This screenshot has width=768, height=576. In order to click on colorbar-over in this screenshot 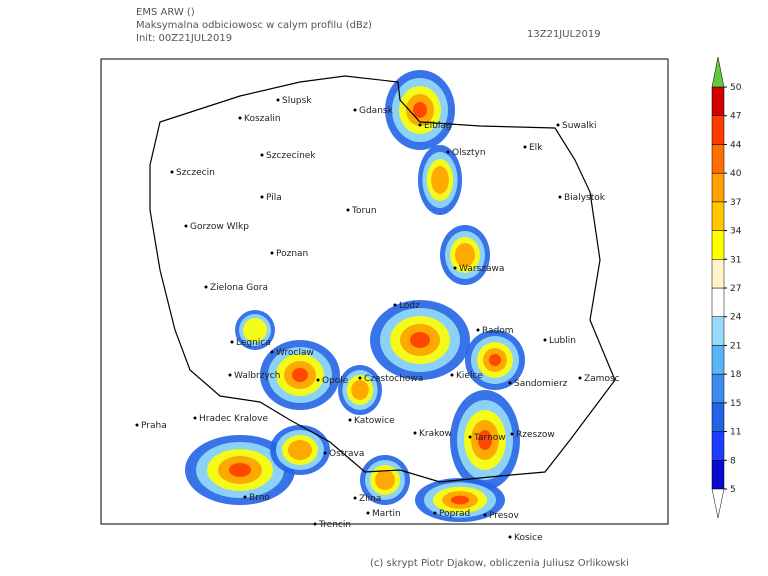, I will do `click(718, 72)`.